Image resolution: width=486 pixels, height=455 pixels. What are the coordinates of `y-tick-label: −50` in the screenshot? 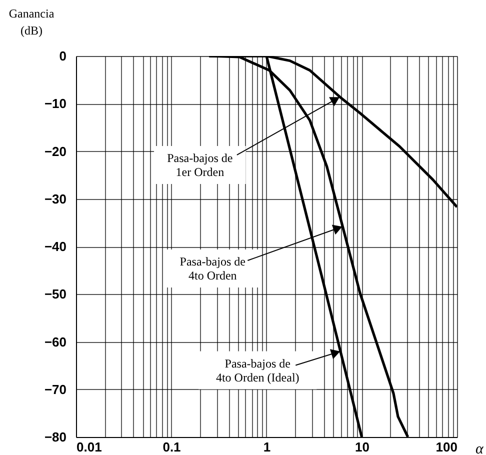 It's located at (55, 294).